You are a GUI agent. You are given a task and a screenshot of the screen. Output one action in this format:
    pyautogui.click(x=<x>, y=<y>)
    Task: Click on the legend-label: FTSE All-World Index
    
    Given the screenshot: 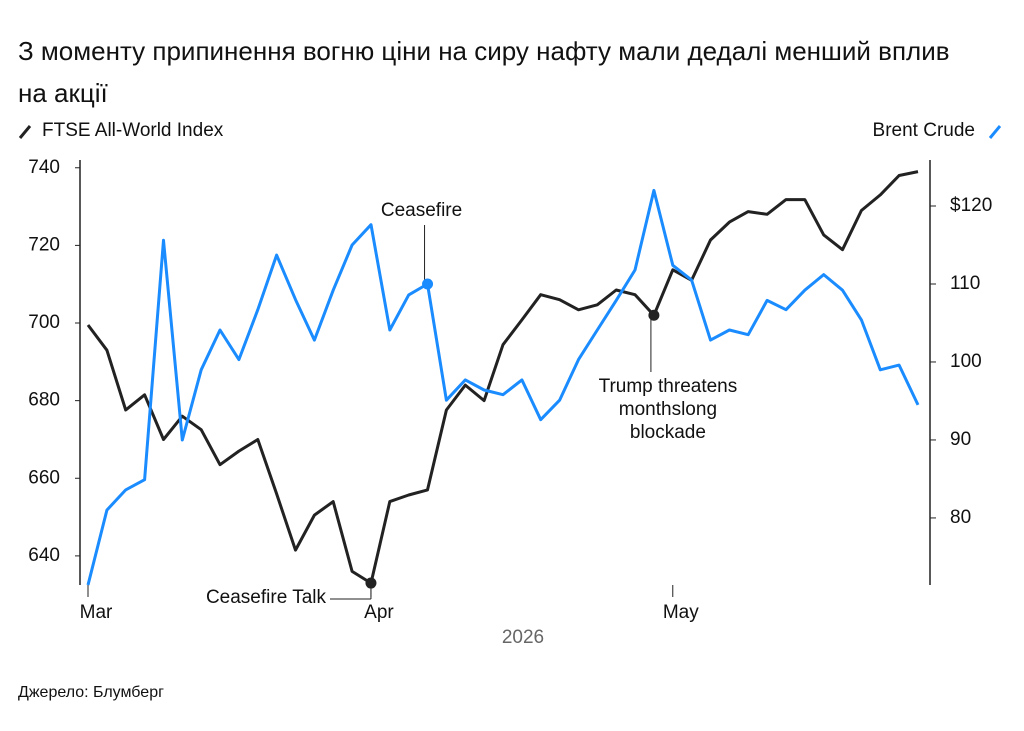 What is the action you would take?
    pyautogui.click(x=133, y=130)
    